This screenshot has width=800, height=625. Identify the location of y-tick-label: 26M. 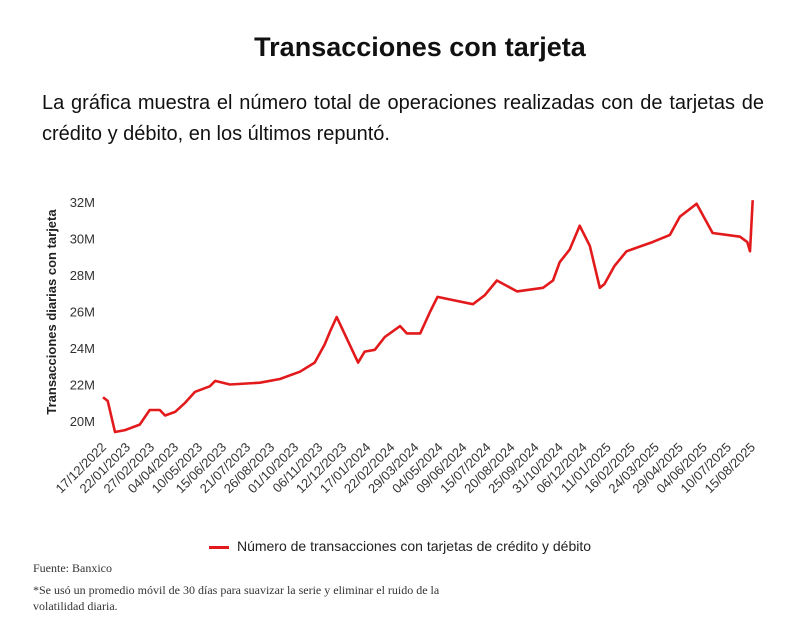
(82, 312).